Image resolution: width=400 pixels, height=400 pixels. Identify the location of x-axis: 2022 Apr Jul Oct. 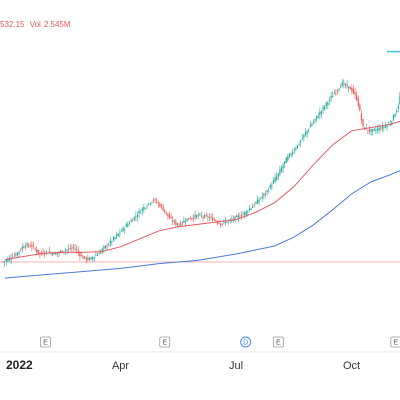
(183, 365).